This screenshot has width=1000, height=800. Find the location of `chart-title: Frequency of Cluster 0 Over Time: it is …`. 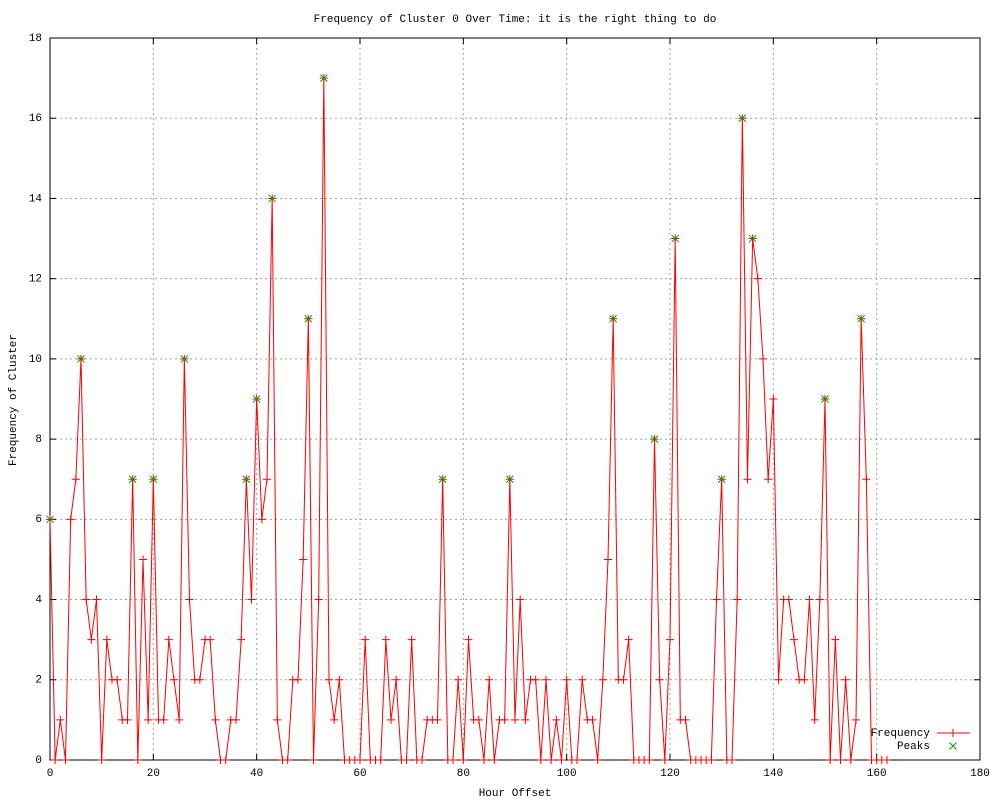

chart-title: Frequency of Cluster 0 Over Time: it is … is located at coordinates (515, 20).